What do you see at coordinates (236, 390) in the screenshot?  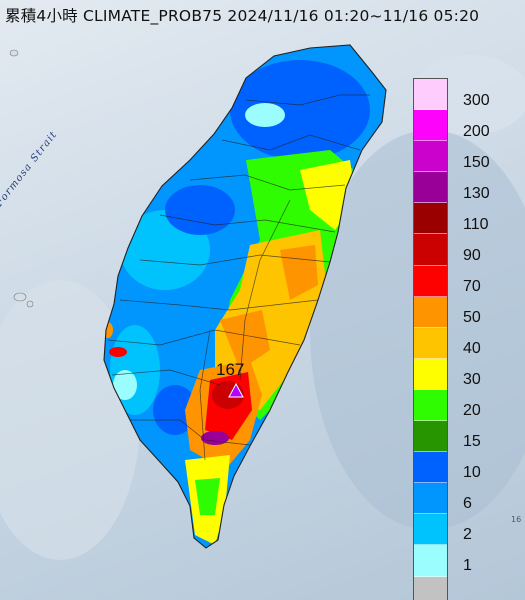 I see `triangle-marker-icon` at bounding box center [236, 390].